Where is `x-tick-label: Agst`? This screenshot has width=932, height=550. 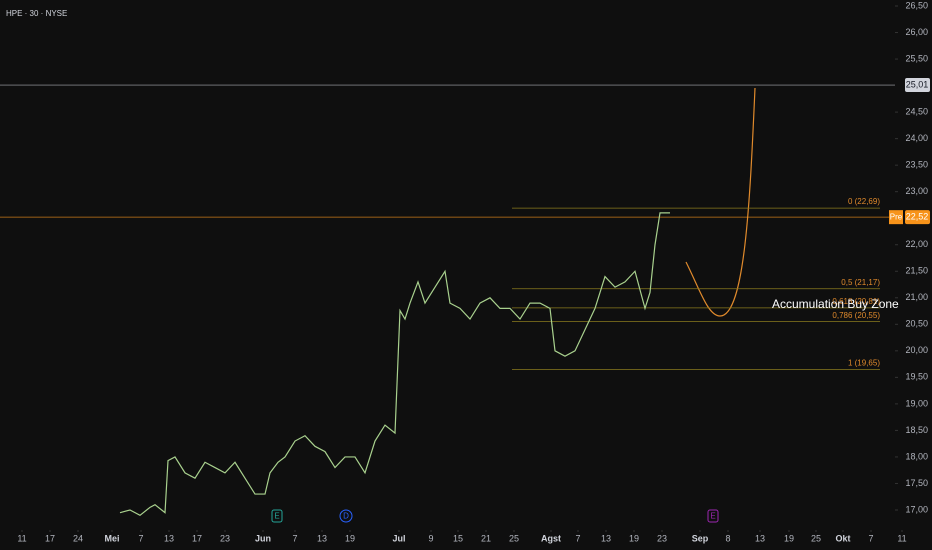 x-tick-label: Agst is located at coordinates (551, 538).